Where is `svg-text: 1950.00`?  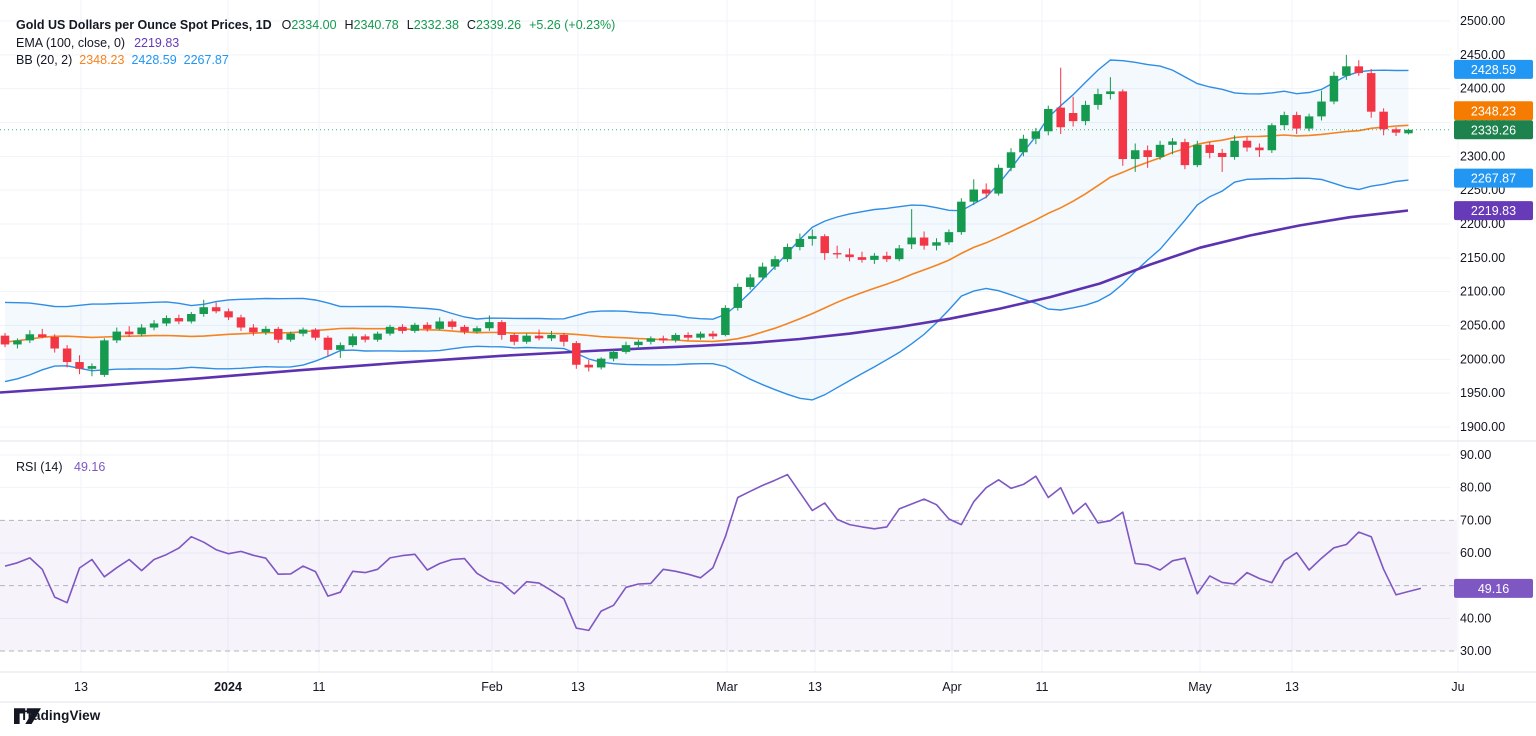 svg-text: 1950.00 is located at coordinates (1482, 393).